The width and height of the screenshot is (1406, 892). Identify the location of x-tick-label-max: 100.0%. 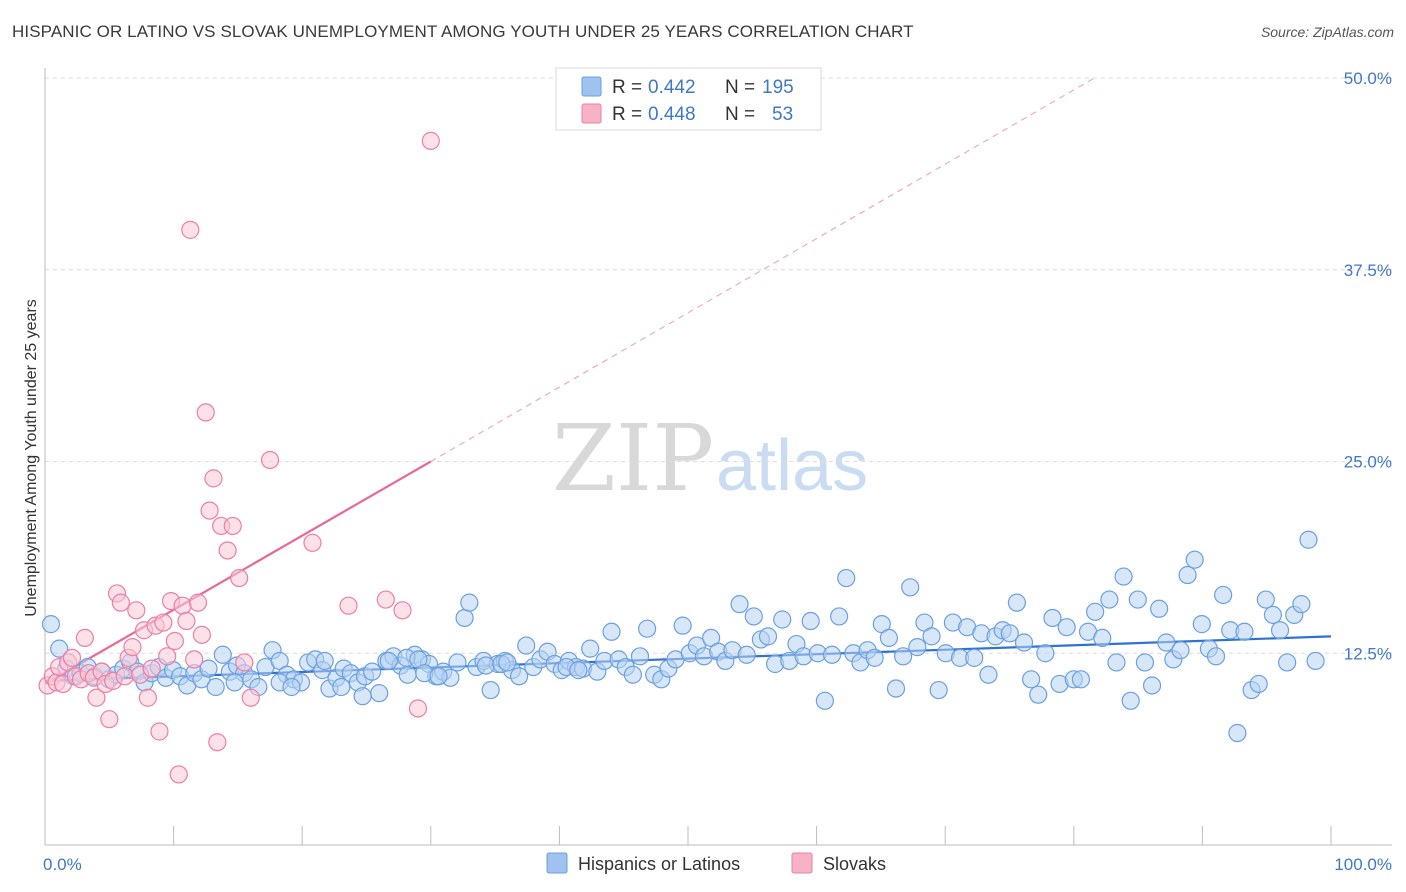
(1363, 864).